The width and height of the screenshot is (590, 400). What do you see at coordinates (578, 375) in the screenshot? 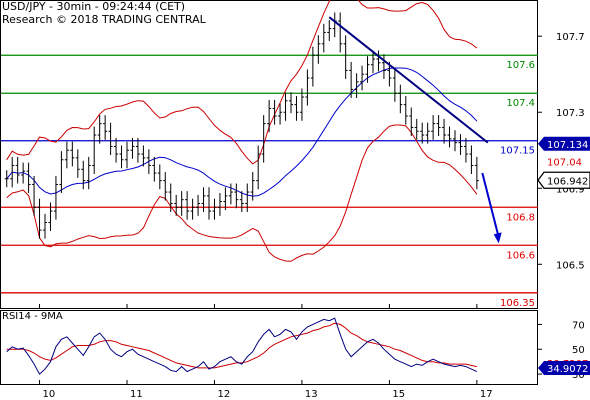
I see `rsi-tick-label: 30` at bounding box center [578, 375].